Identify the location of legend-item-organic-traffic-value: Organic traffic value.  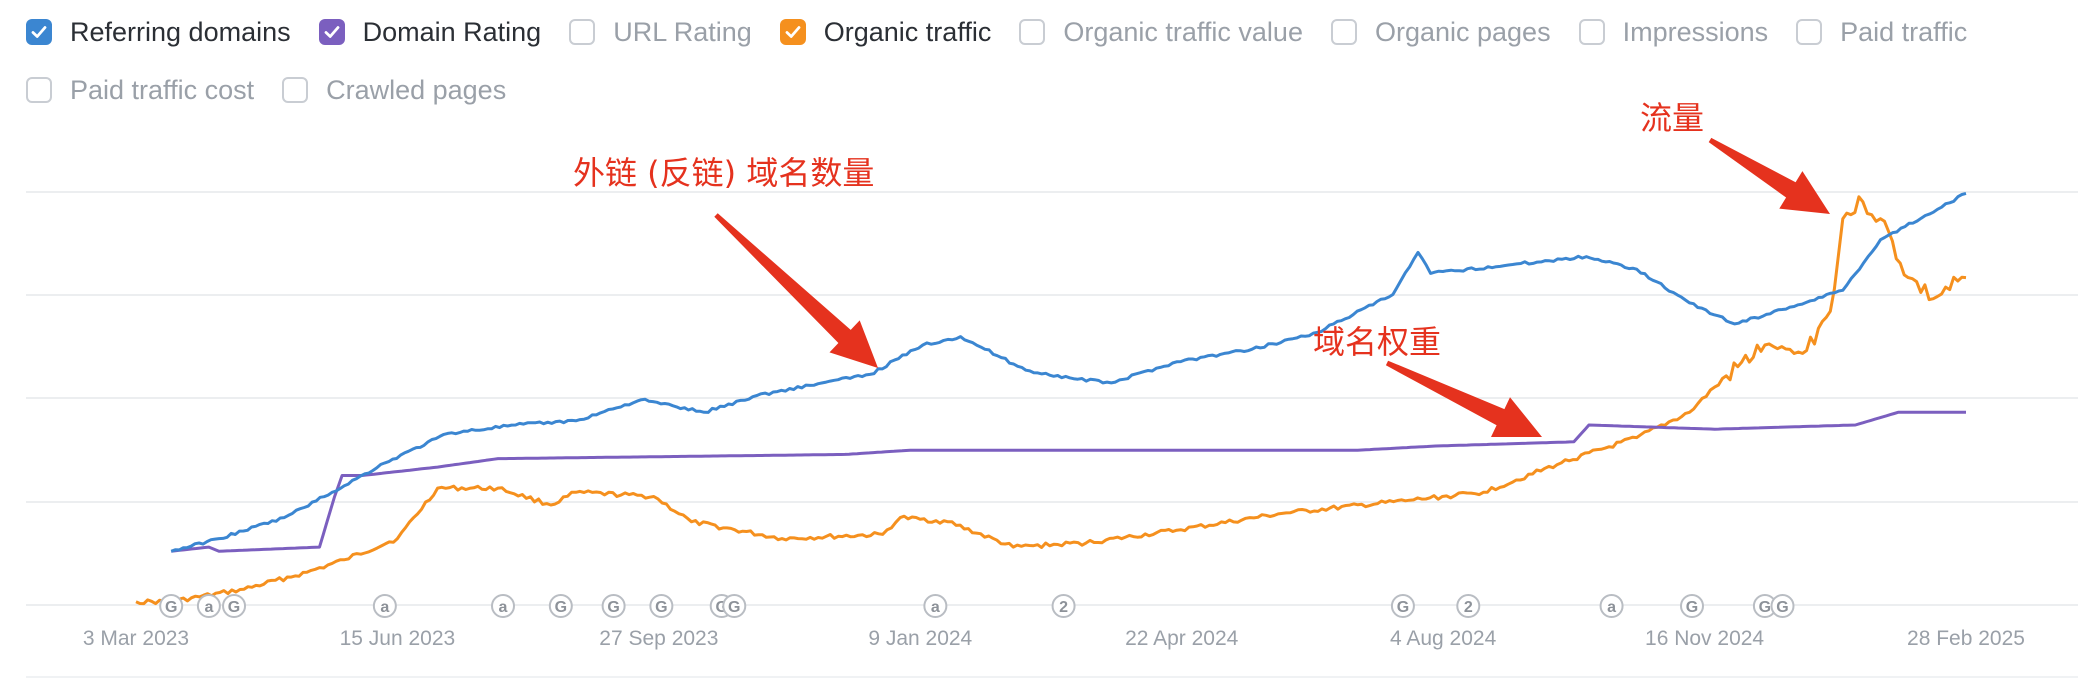
(1161, 32).